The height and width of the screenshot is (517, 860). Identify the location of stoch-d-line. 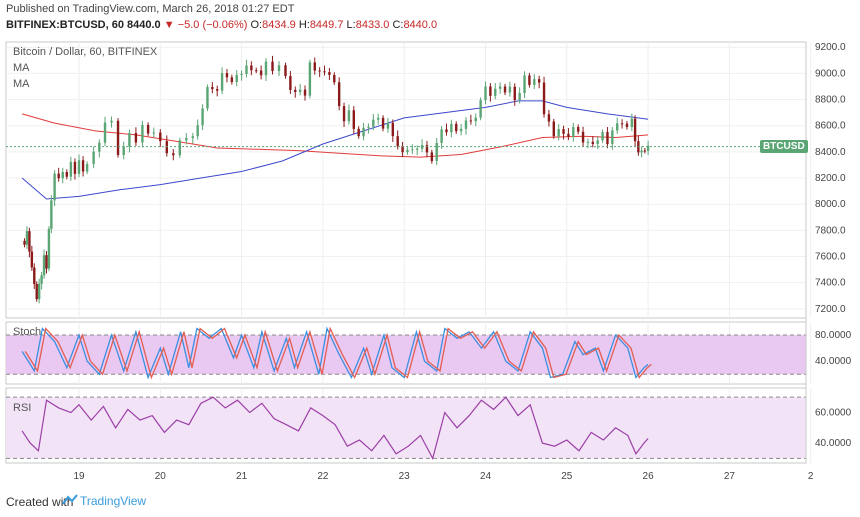
(338, 353).